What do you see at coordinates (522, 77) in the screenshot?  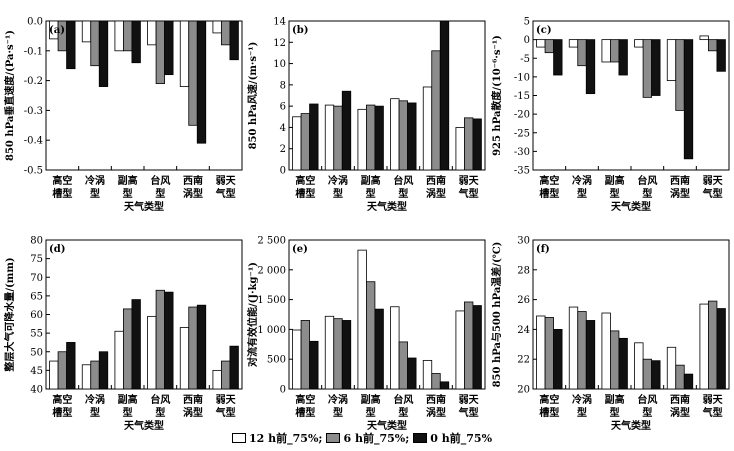 I see `y-tick-label: -10` at bounding box center [522, 77].